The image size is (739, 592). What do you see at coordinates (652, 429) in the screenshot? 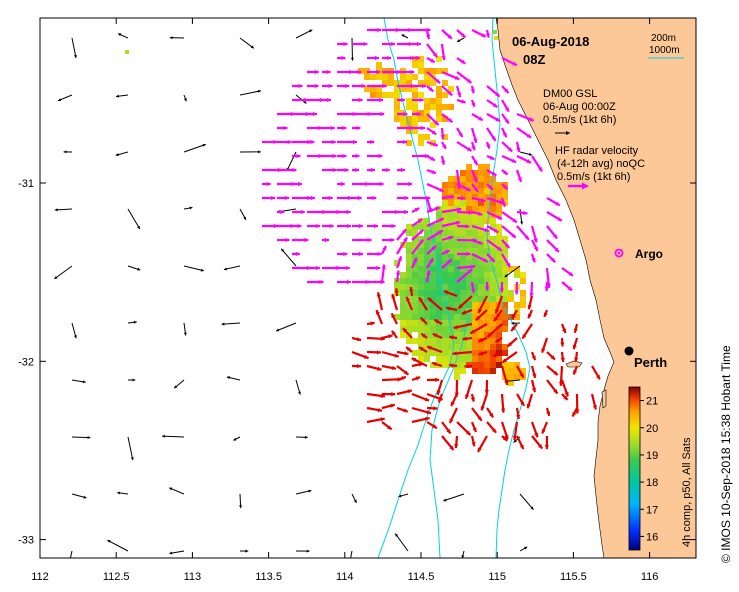
I see `colorbar-tick-label: 20` at bounding box center [652, 429].